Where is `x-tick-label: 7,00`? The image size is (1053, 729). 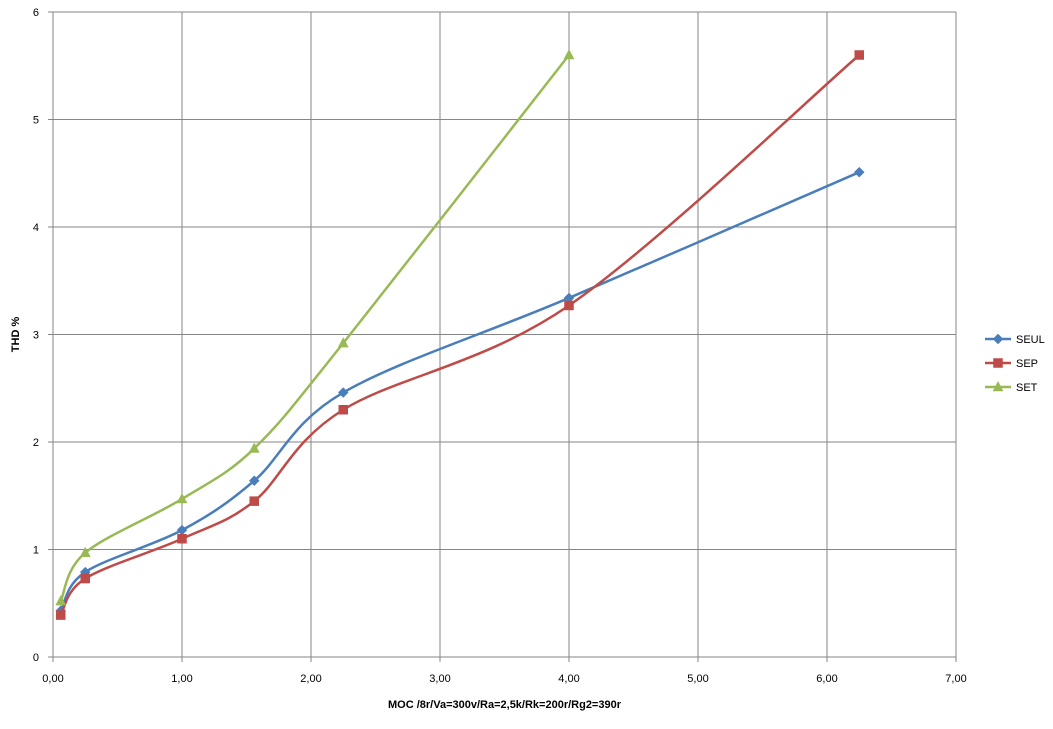
x-tick-label: 7,00 is located at coordinates (955, 679).